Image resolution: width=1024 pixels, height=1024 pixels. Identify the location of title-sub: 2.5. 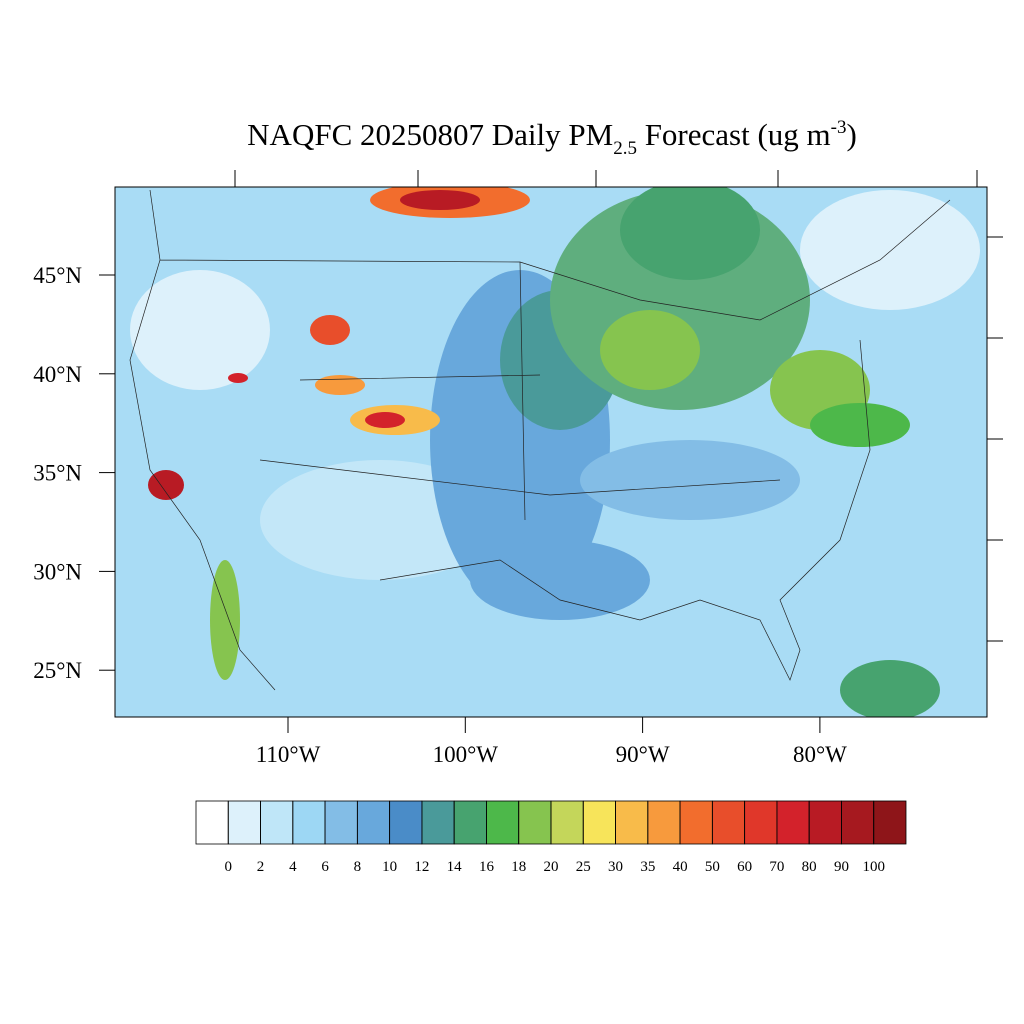
(625, 148).